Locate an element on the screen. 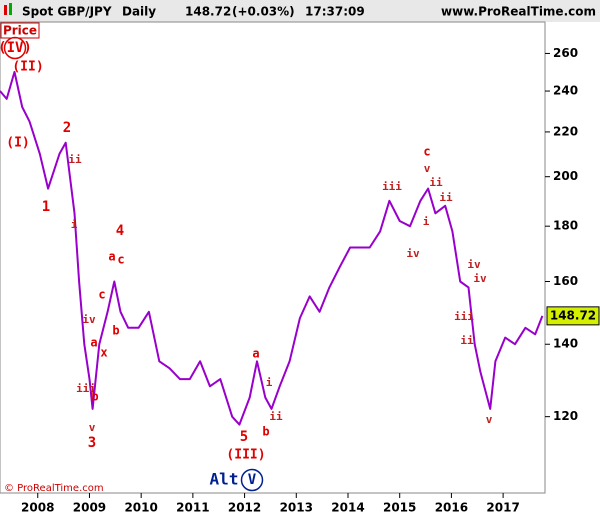  panel-label: Price is located at coordinates (20, 31).